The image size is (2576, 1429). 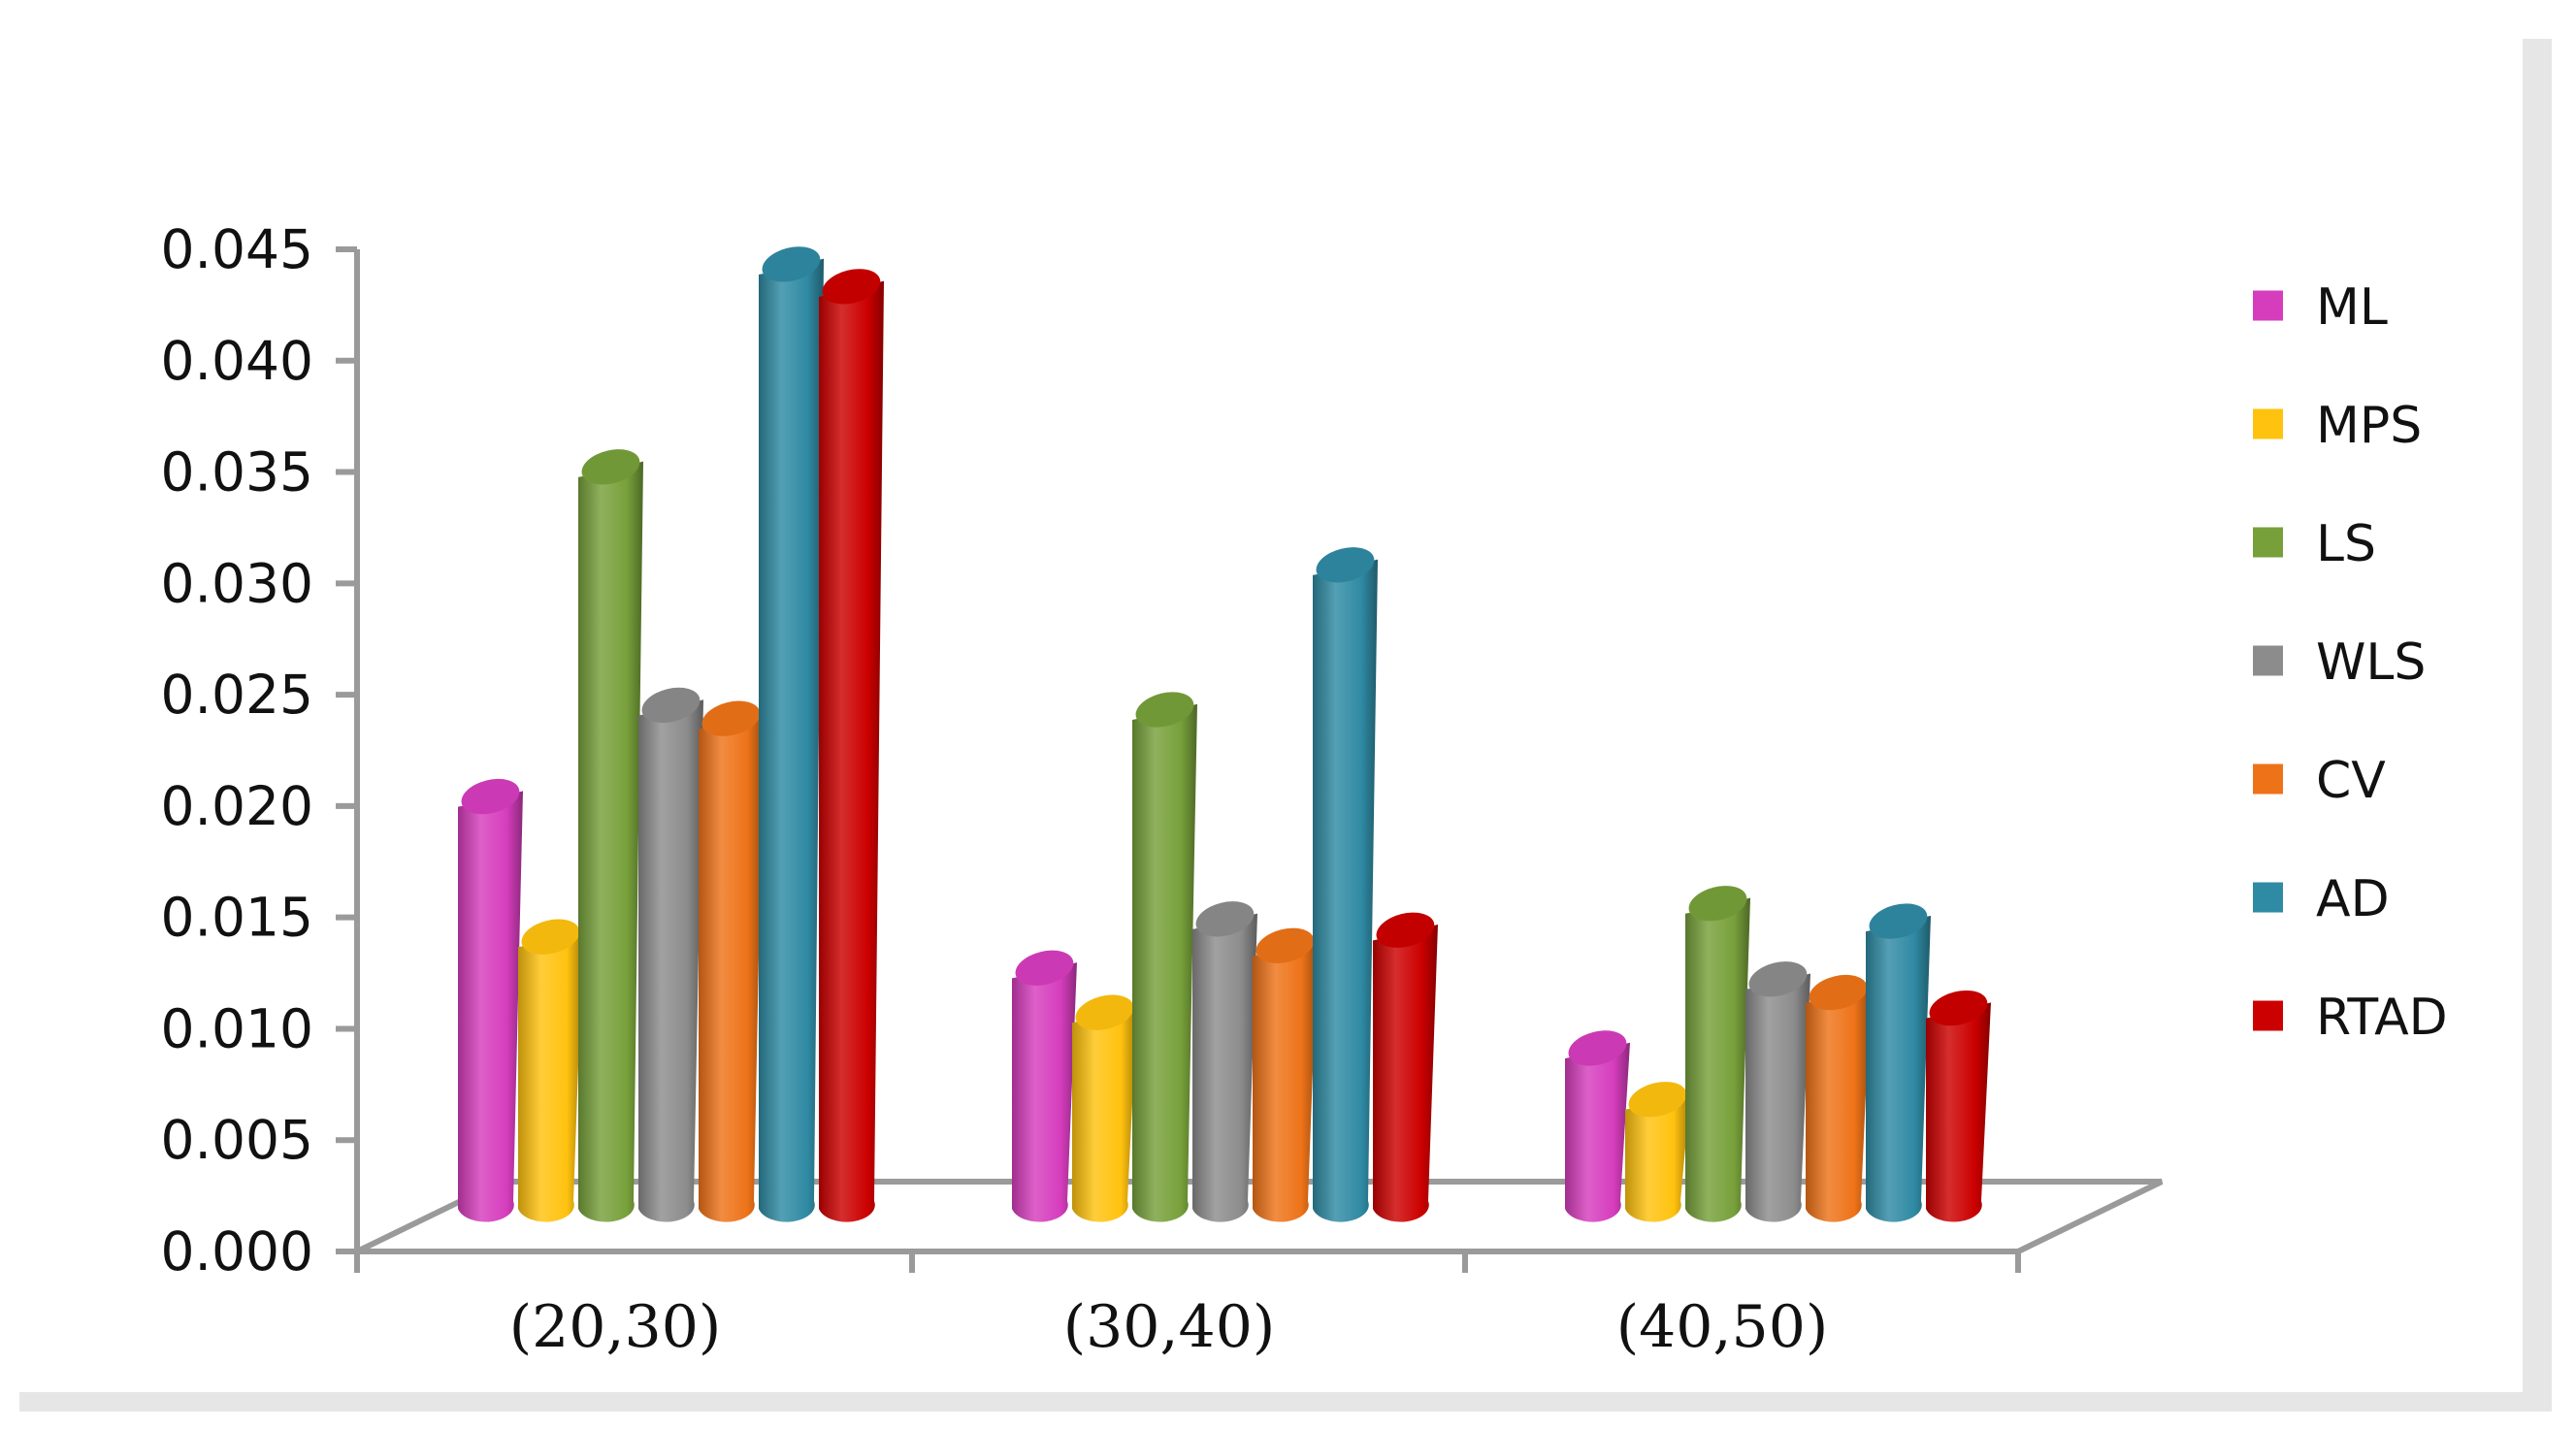 What do you see at coordinates (237, 1251) in the screenshot?
I see `y-tick-label: 0.000` at bounding box center [237, 1251].